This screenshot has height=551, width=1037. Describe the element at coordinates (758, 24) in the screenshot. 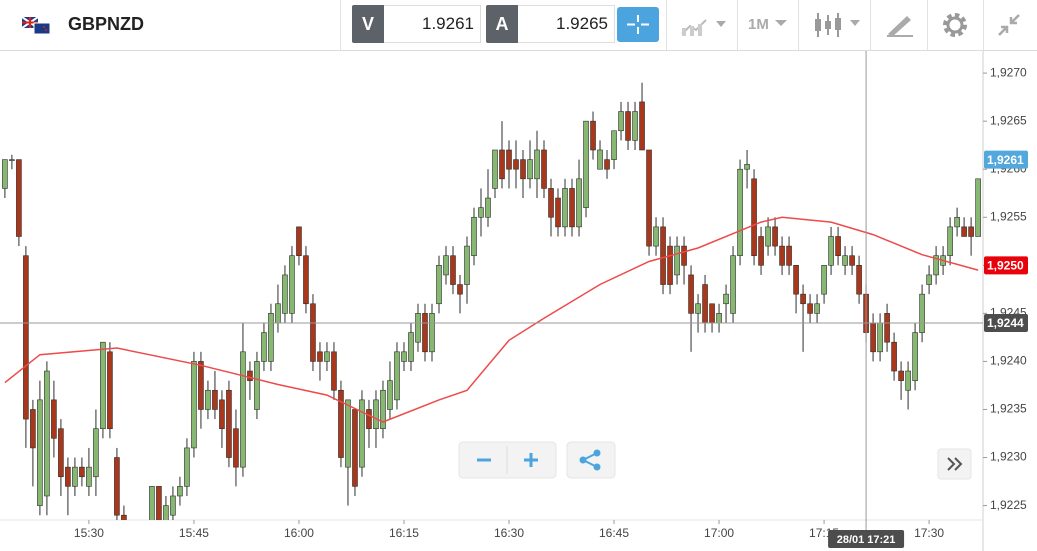

I see `timeframe-button: 1M` at that location.